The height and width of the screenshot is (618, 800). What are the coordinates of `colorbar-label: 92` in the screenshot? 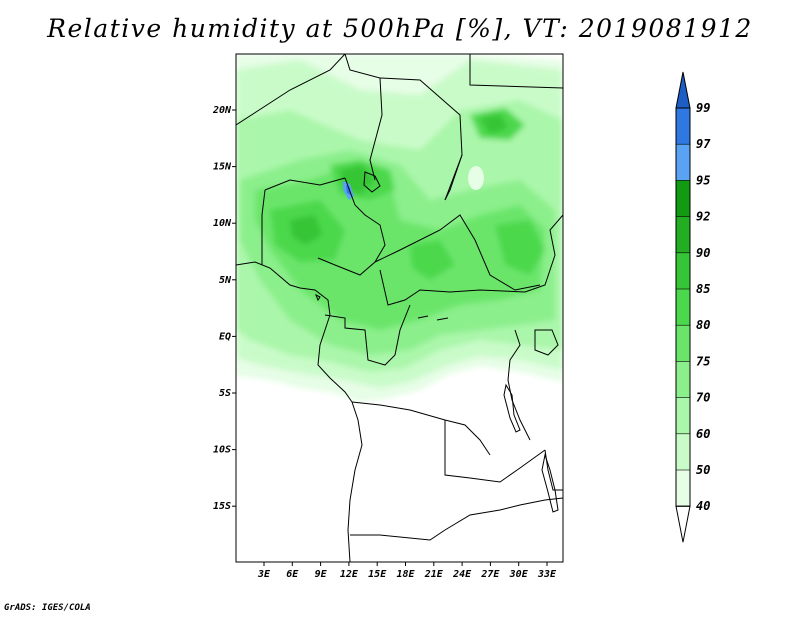 It's located at (703, 217).